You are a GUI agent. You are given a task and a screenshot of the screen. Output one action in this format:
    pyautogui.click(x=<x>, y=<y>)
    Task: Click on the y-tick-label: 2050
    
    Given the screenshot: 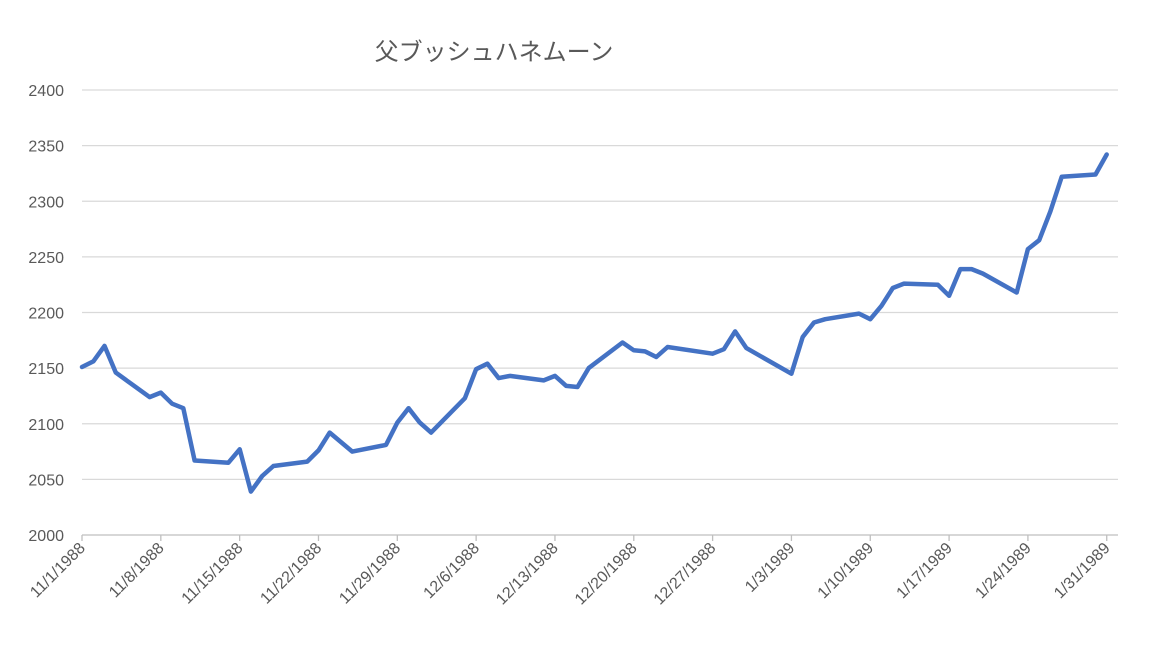 What is the action you would take?
    pyautogui.click(x=46, y=480)
    